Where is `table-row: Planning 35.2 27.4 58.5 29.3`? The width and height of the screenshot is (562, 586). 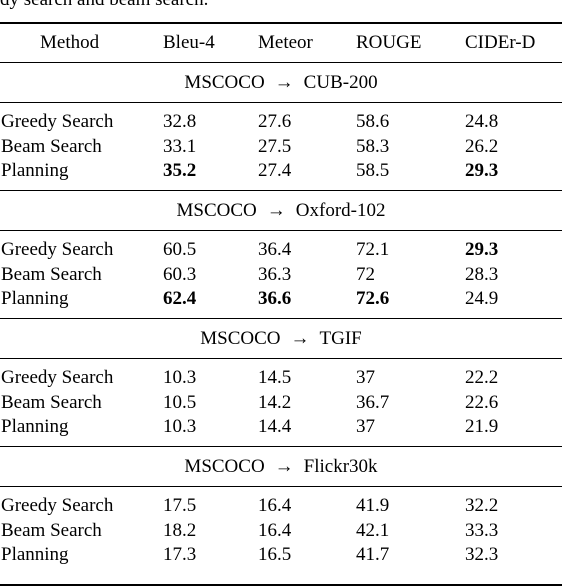
table-row: Planning 35.2 27.4 58.5 29.3 is located at coordinates (281, 171).